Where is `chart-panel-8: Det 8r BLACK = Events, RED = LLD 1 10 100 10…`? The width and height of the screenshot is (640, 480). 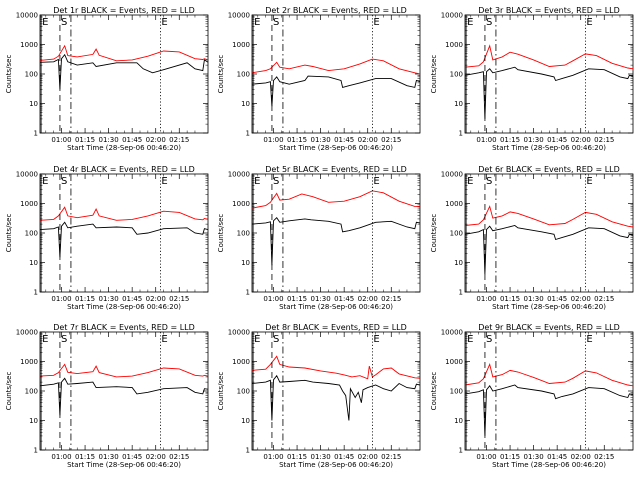
chart-panel-8: Det 8r BLACK = Events, RED = LLD 1 10 100 10… is located at coordinates (319, 396).